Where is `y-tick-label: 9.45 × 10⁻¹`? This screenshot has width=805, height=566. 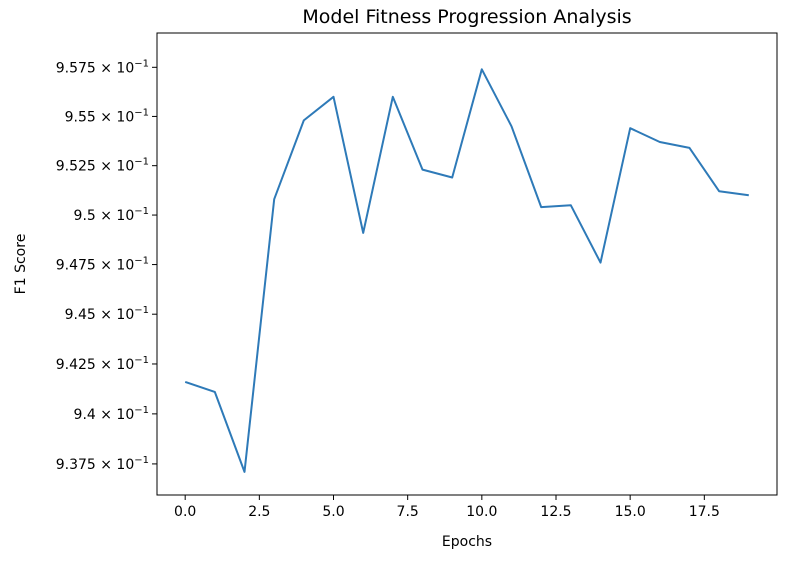
y-tick-label: 9.45 × 10⁻¹ is located at coordinates (107, 314).